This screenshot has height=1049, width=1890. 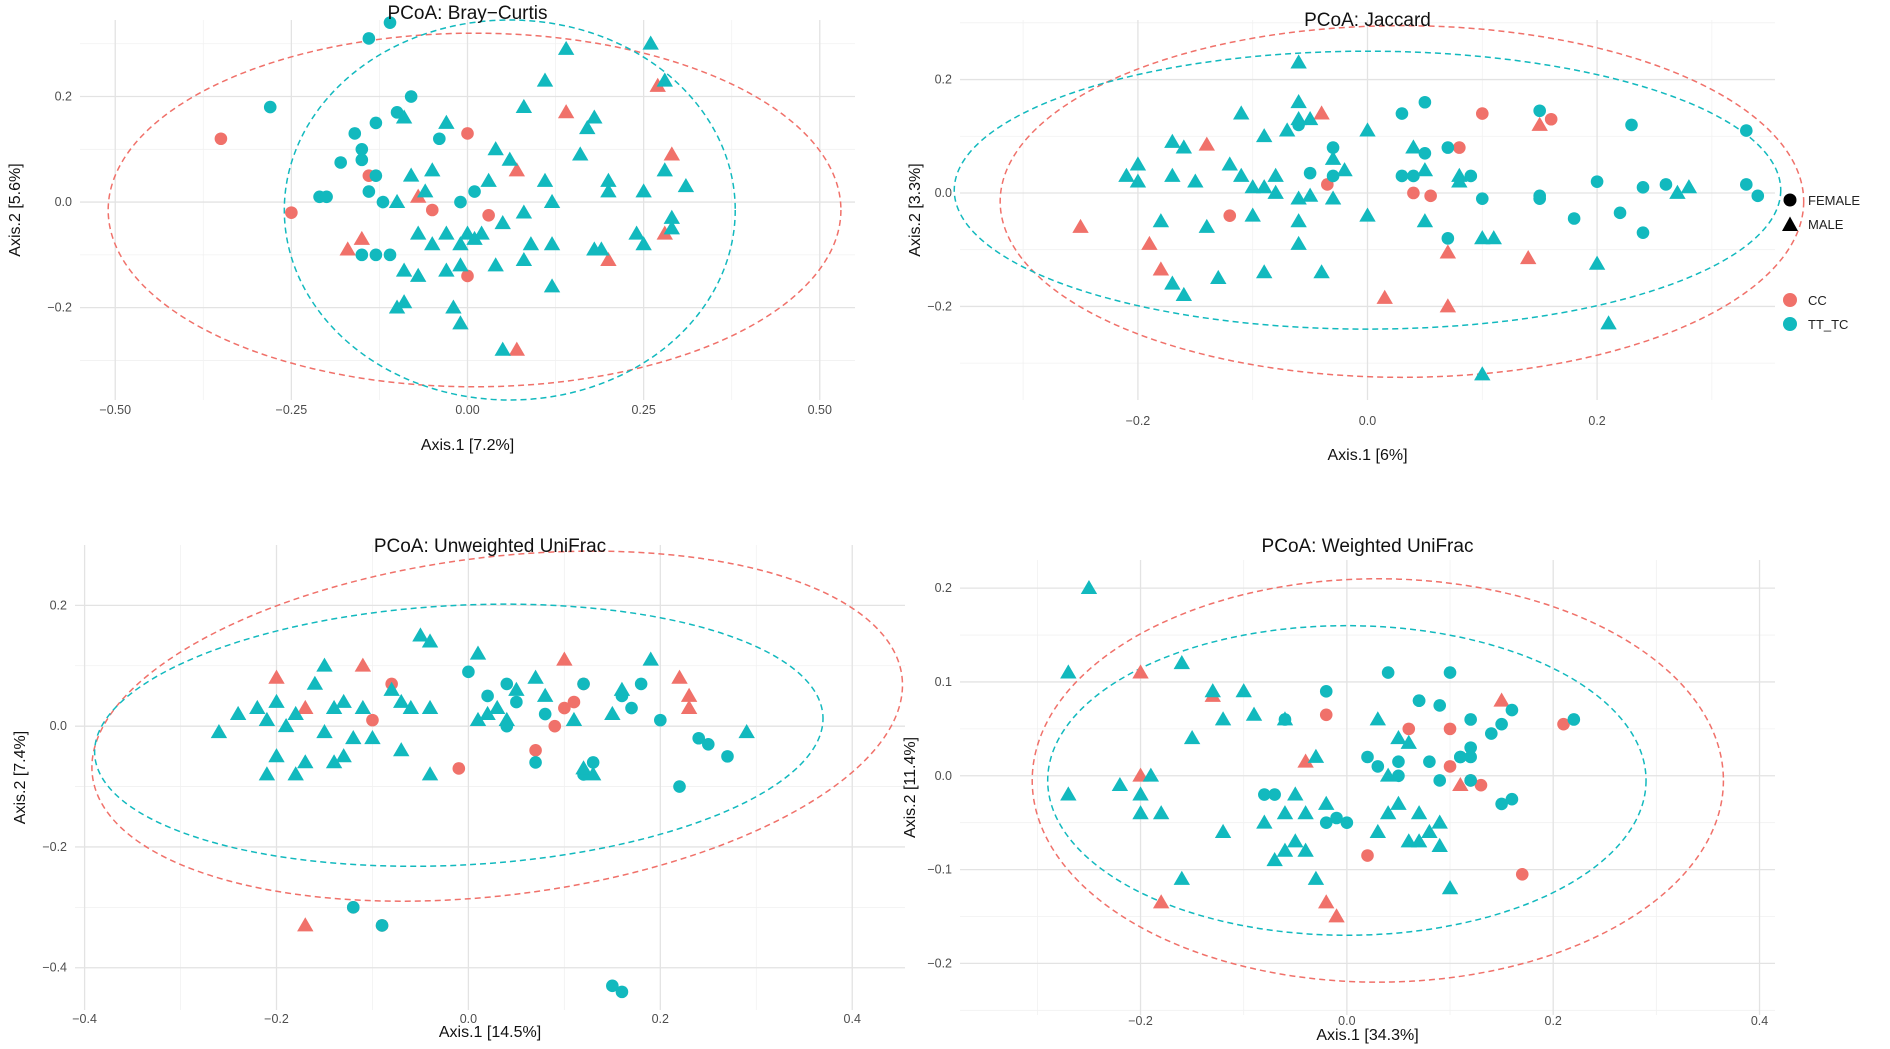 I want to click on x-tick-label: −0.25, so click(x=292, y=410).